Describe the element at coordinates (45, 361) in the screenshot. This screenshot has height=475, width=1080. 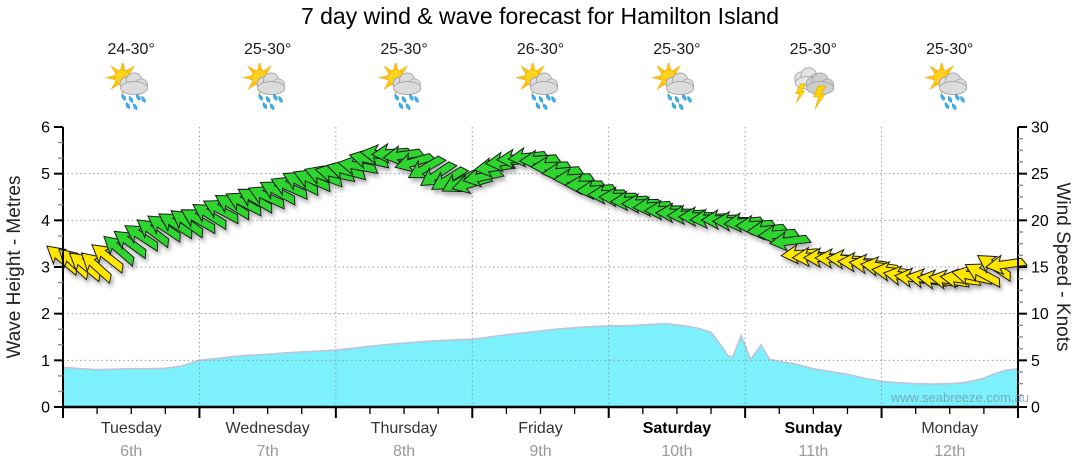
I see `left-tick-label: 1` at that location.